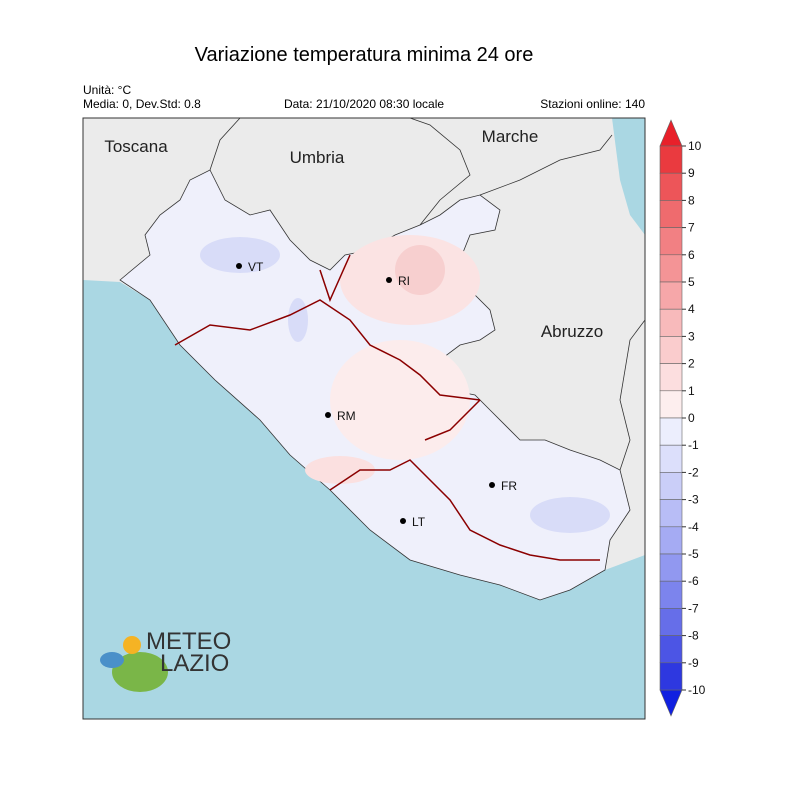 This screenshot has height=800, width=800. Describe the element at coordinates (693, 527) in the screenshot. I see `colorbar-tick-label: -4` at that location.